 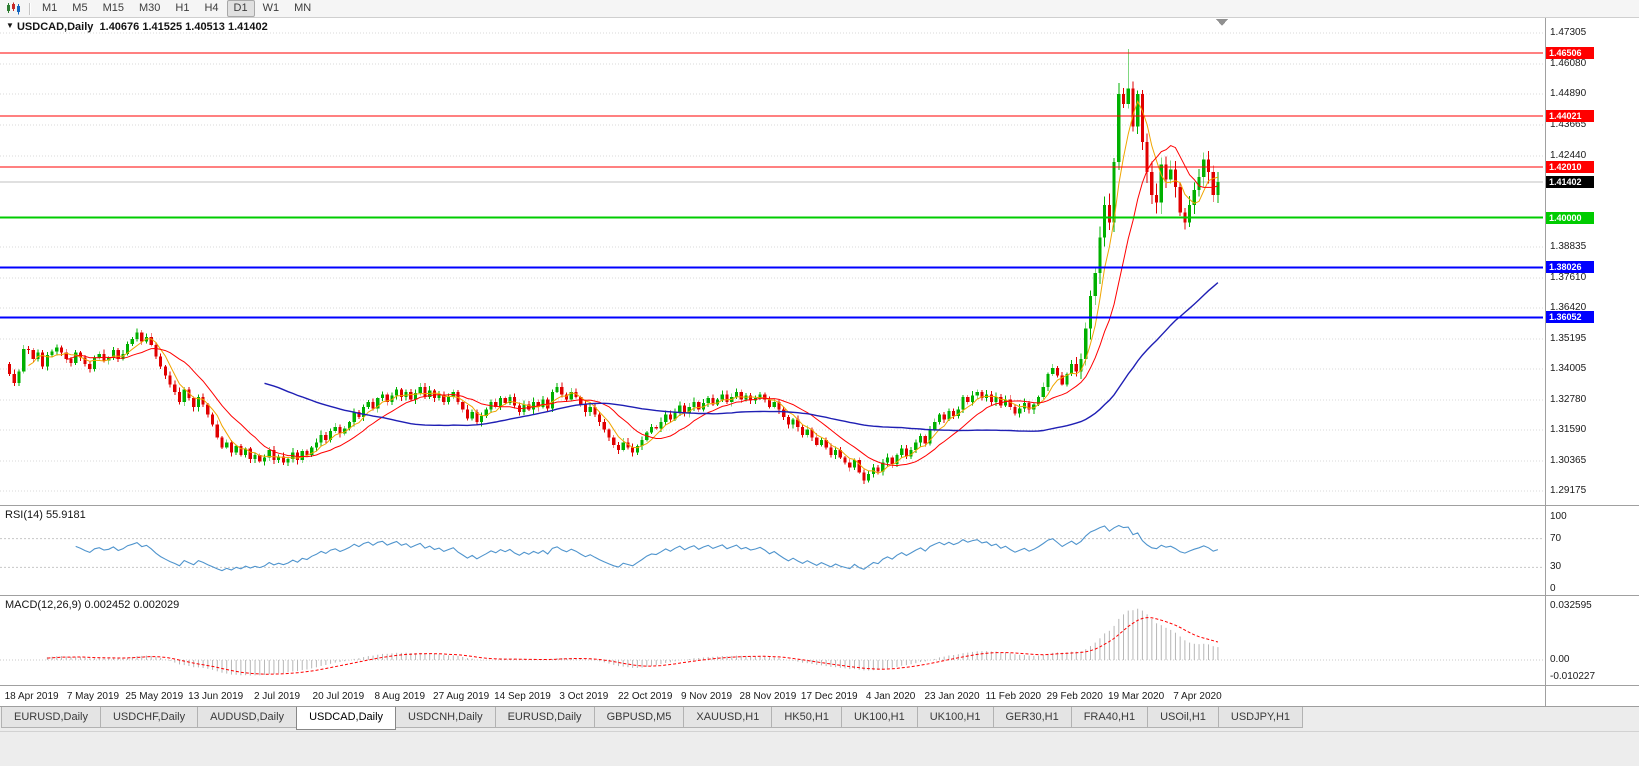 What do you see at coordinates (741, 357) in the screenshot?
I see `ma-55-line` at bounding box center [741, 357].